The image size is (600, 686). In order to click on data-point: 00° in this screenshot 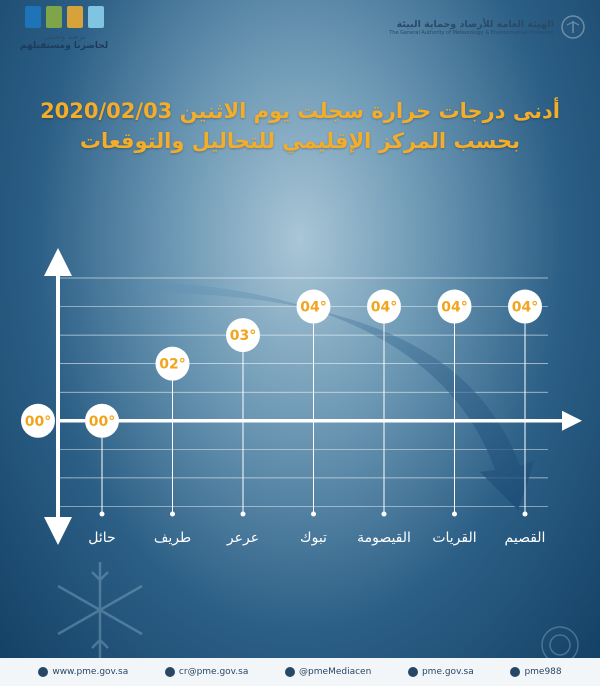, I will do `click(102, 420)`.